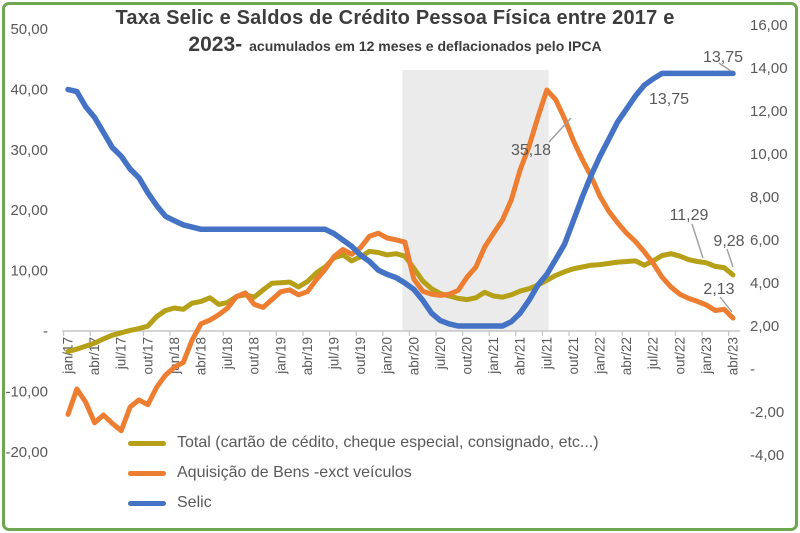  Describe the element at coordinates (752, 369) in the screenshot. I see `right-axis-tick-label: -` at that location.